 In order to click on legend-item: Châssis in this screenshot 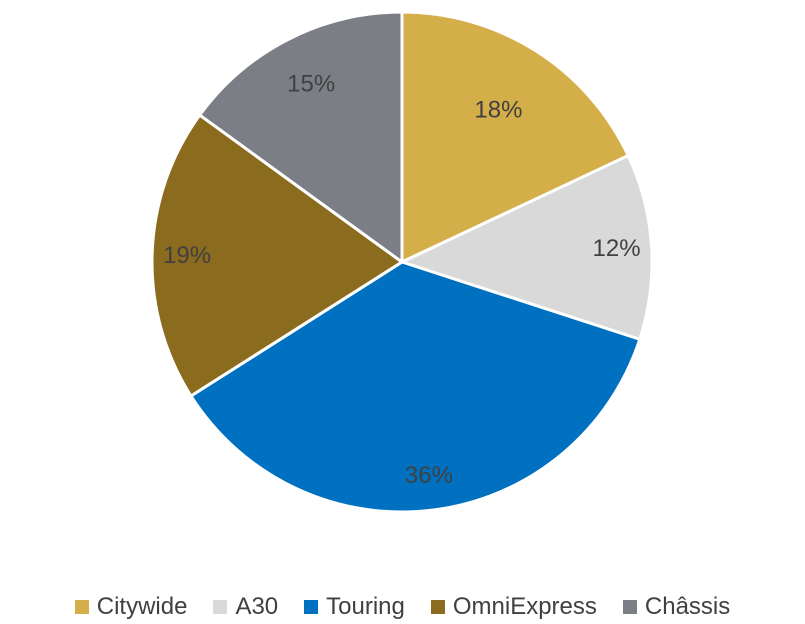, I will do `click(676, 607)`.